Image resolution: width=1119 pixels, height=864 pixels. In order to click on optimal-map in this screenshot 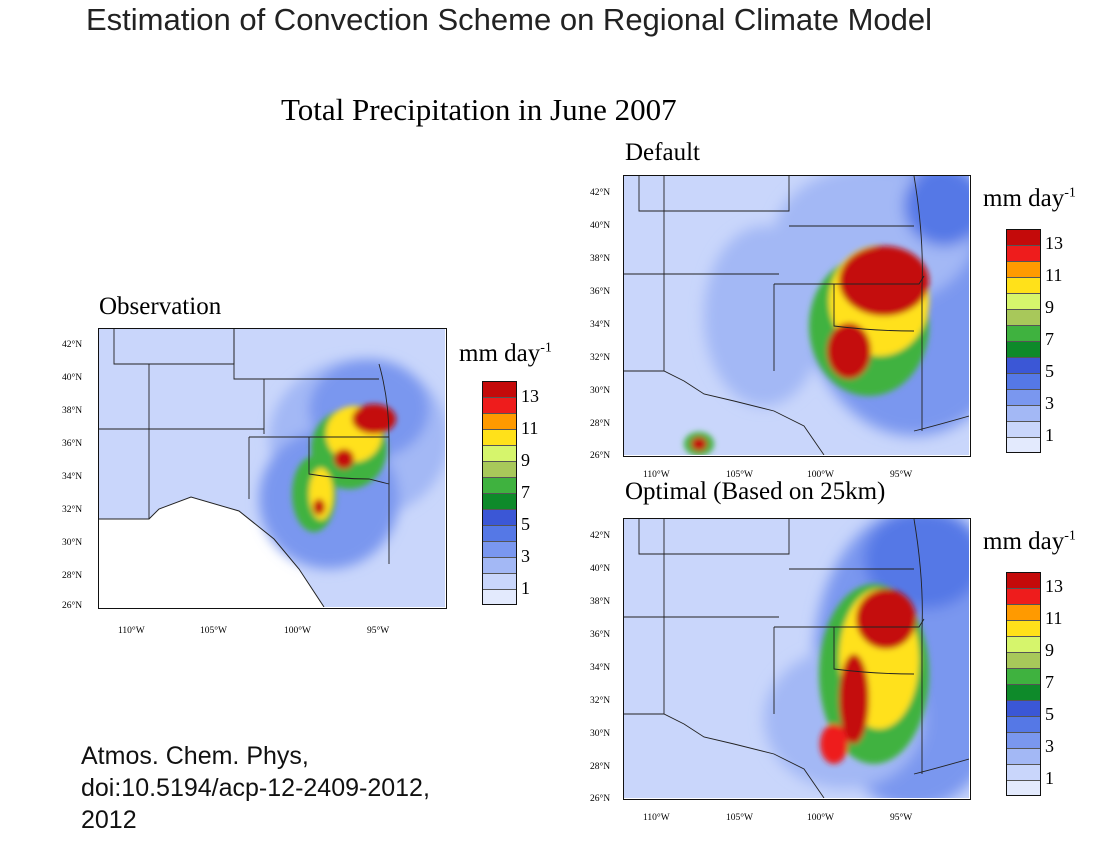, I will do `click(797, 659)`.